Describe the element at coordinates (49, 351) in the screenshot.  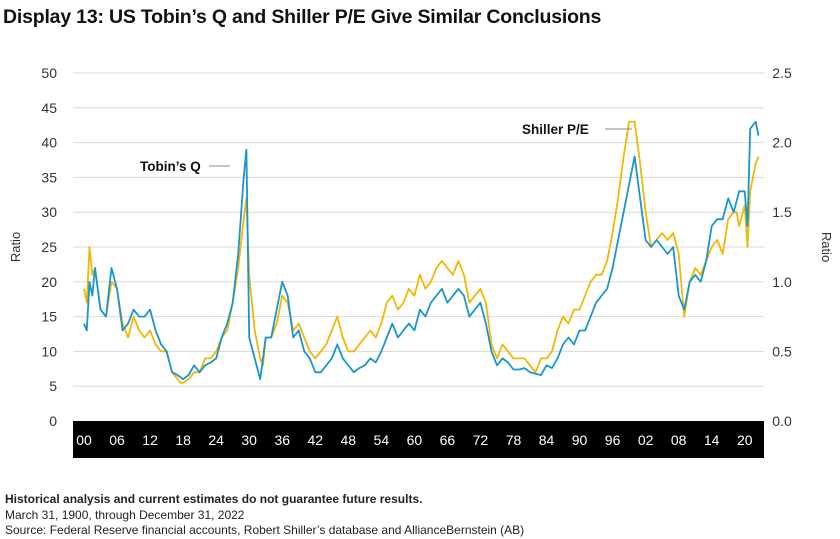
I see `y-tick-label-left: 10` at that location.